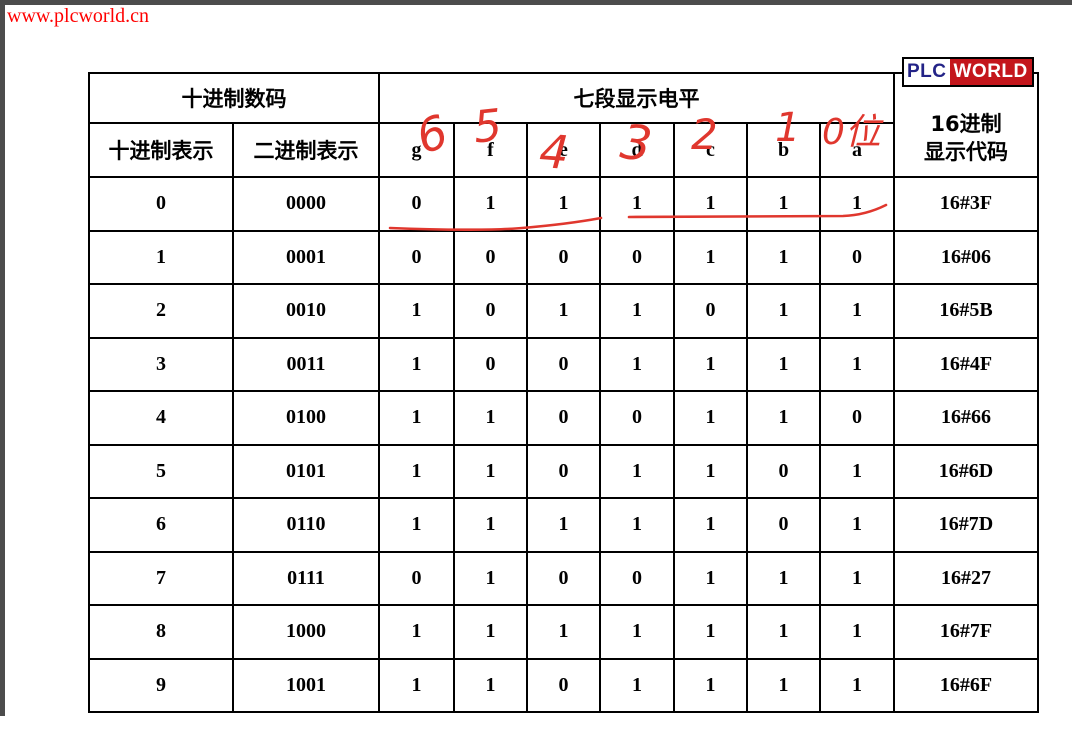 The image size is (1072, 734). Describe the element at coordinates (306, 150) in the screenshot. I see `header-binary-col: 二进制表示` at that location.